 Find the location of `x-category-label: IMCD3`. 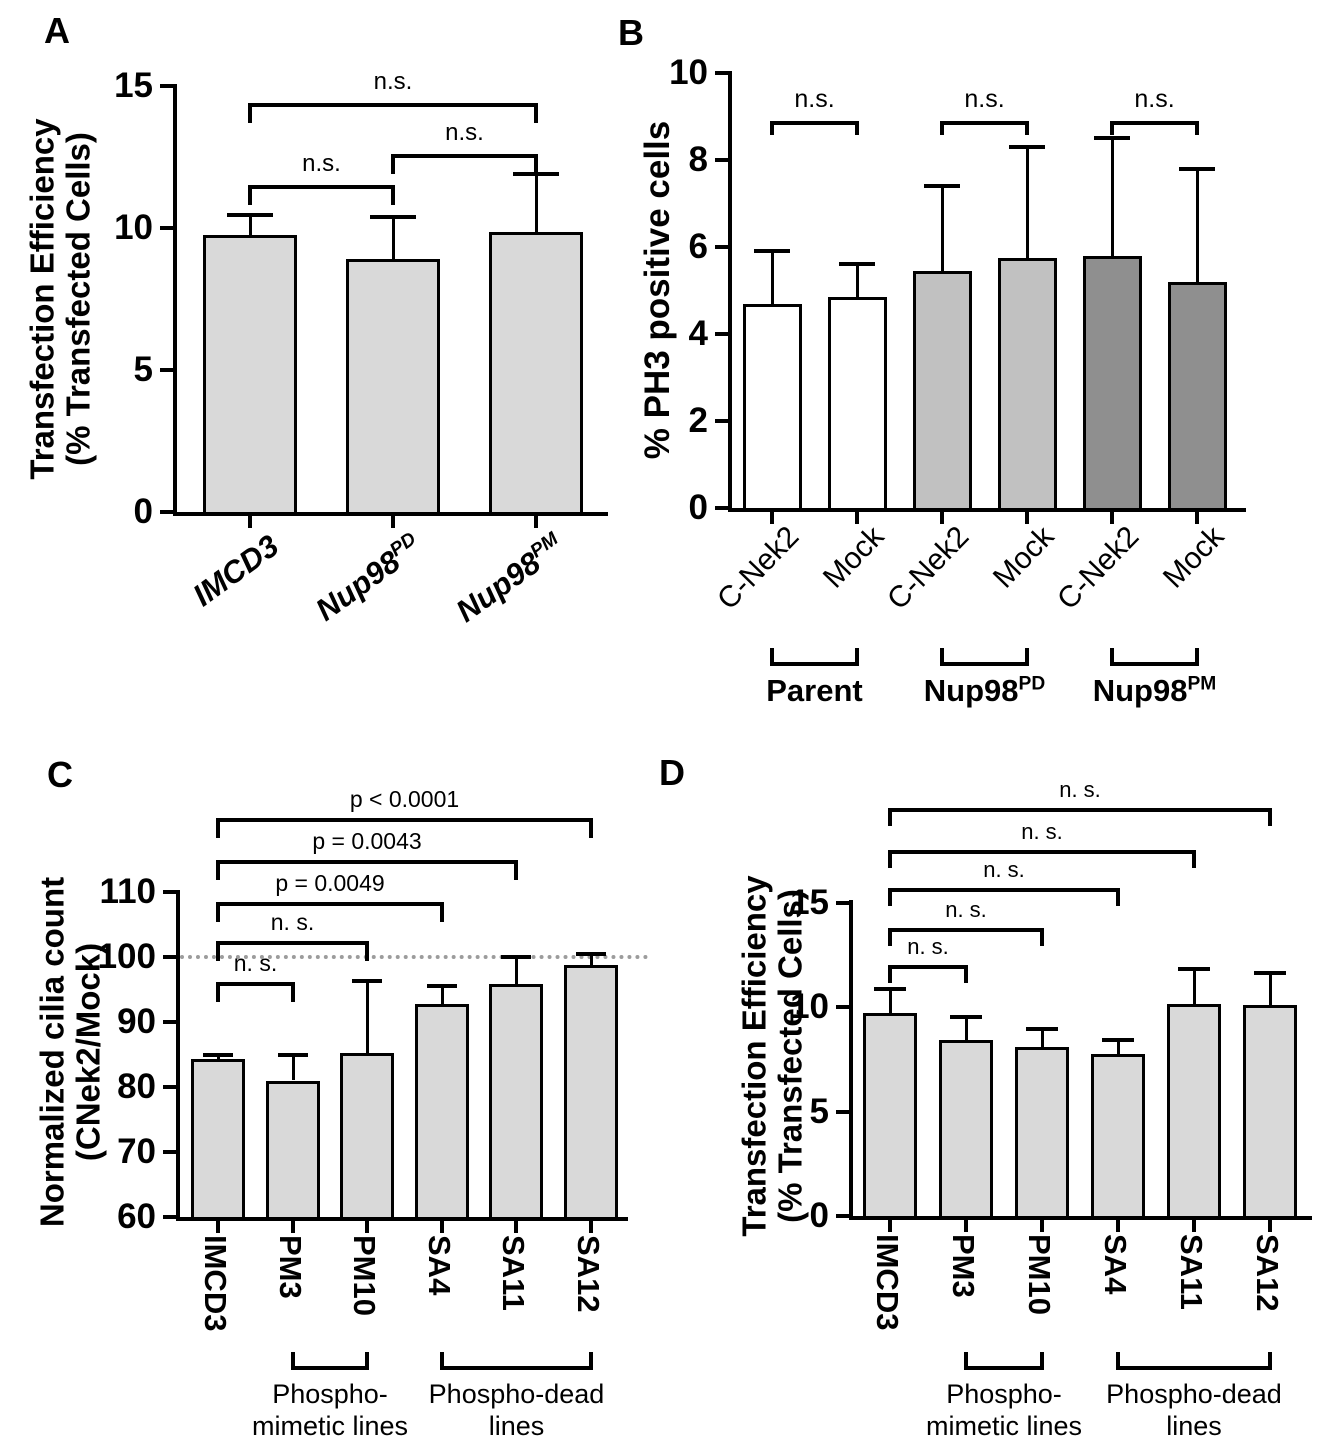

x-category-label: IMCD3 is located at coordinates (215, 1283).